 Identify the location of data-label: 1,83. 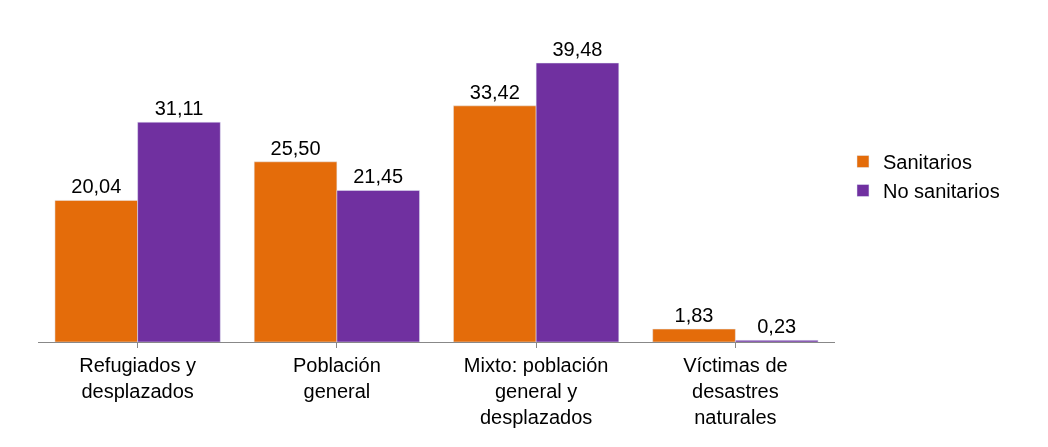
(694, 315).